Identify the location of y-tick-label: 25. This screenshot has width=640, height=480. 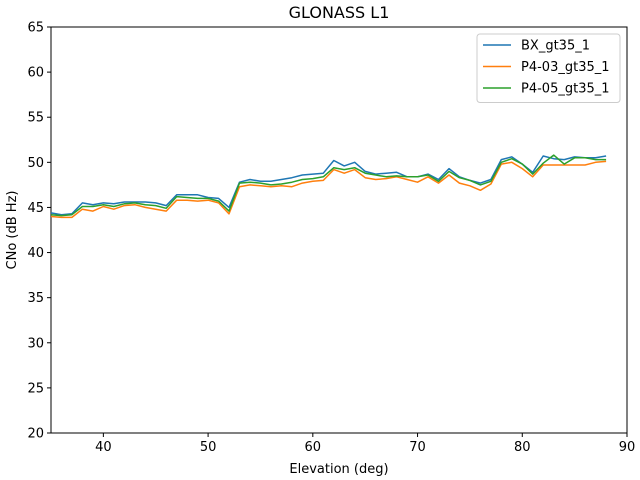
(35, 388).